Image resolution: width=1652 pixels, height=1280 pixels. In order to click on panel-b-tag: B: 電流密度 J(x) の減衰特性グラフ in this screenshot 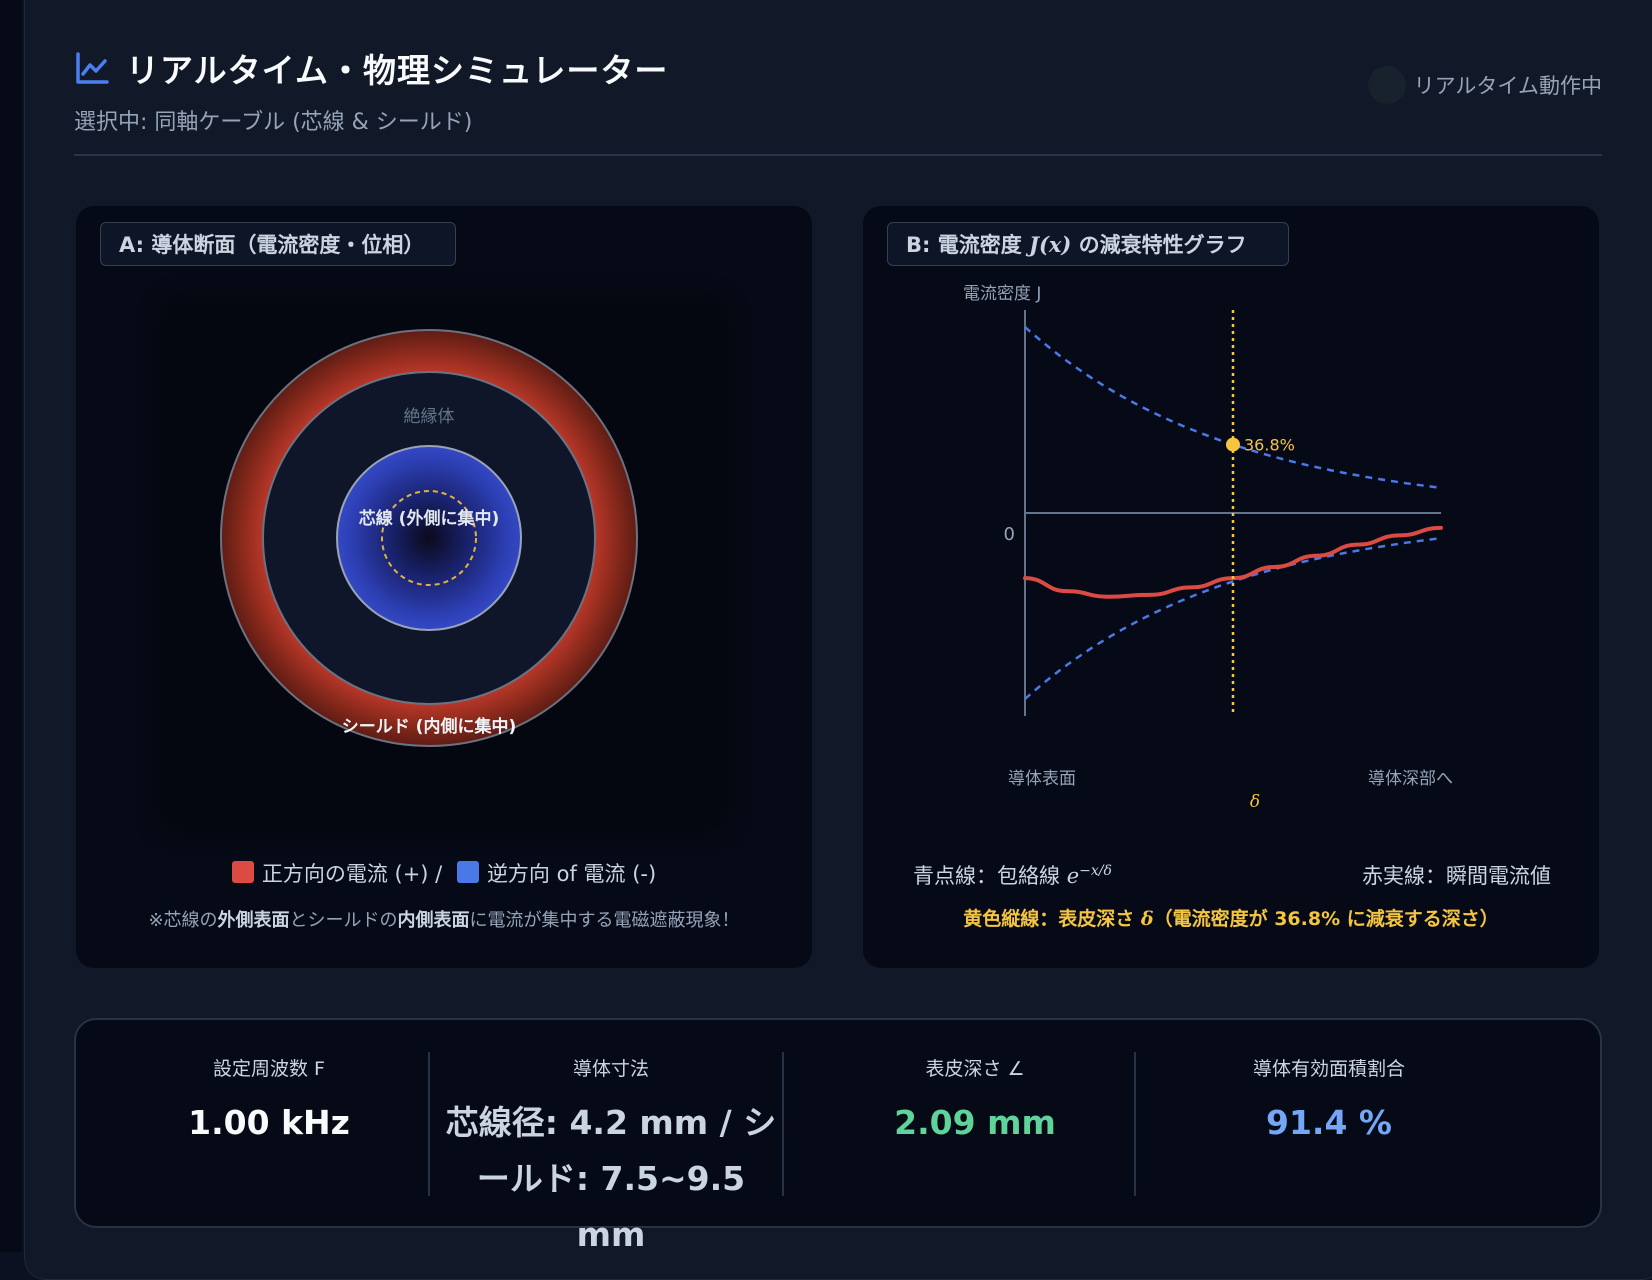, I will do `click(1088, 244)`.